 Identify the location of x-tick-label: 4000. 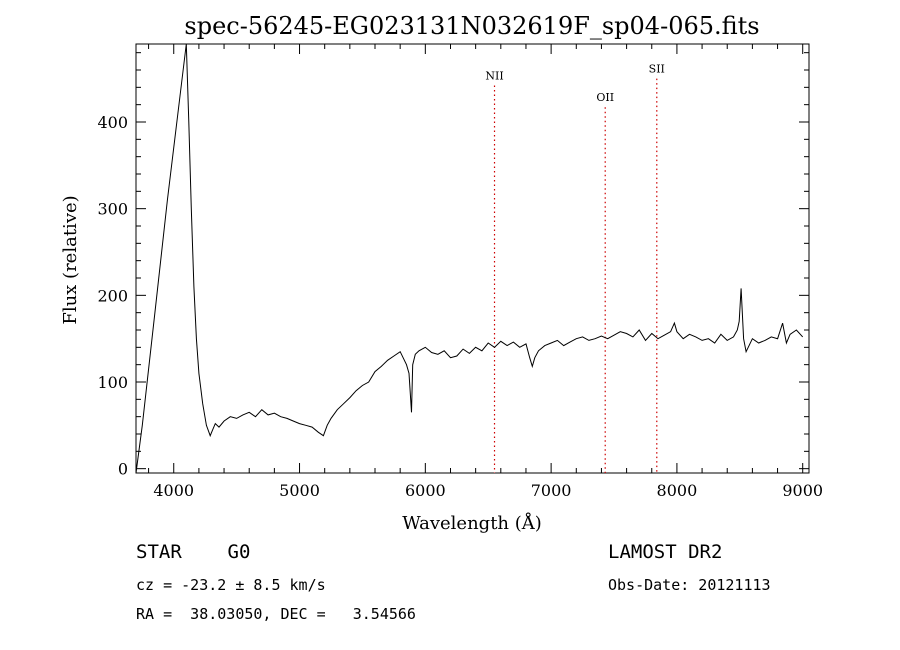
(173, 490).